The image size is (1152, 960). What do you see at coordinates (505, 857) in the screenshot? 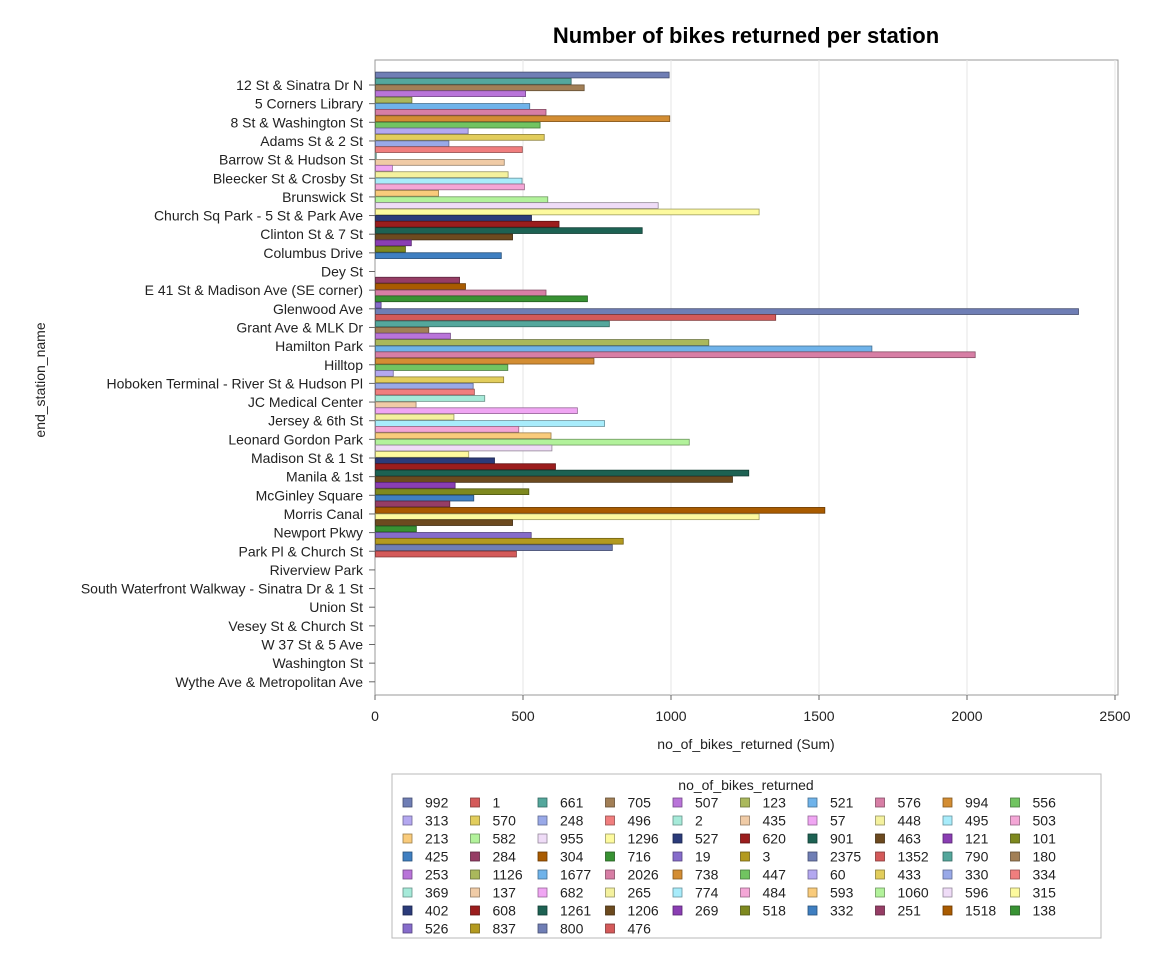
I see `legend-label: 284` at bounding box center [505, 857].